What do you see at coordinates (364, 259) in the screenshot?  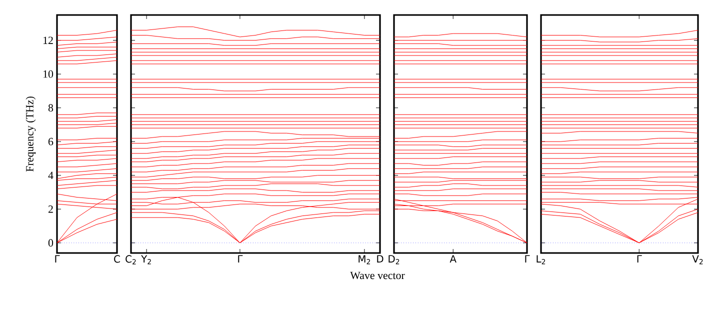 I see `x-tick-label: M$_{2}$` at bounding box center [364, 259].